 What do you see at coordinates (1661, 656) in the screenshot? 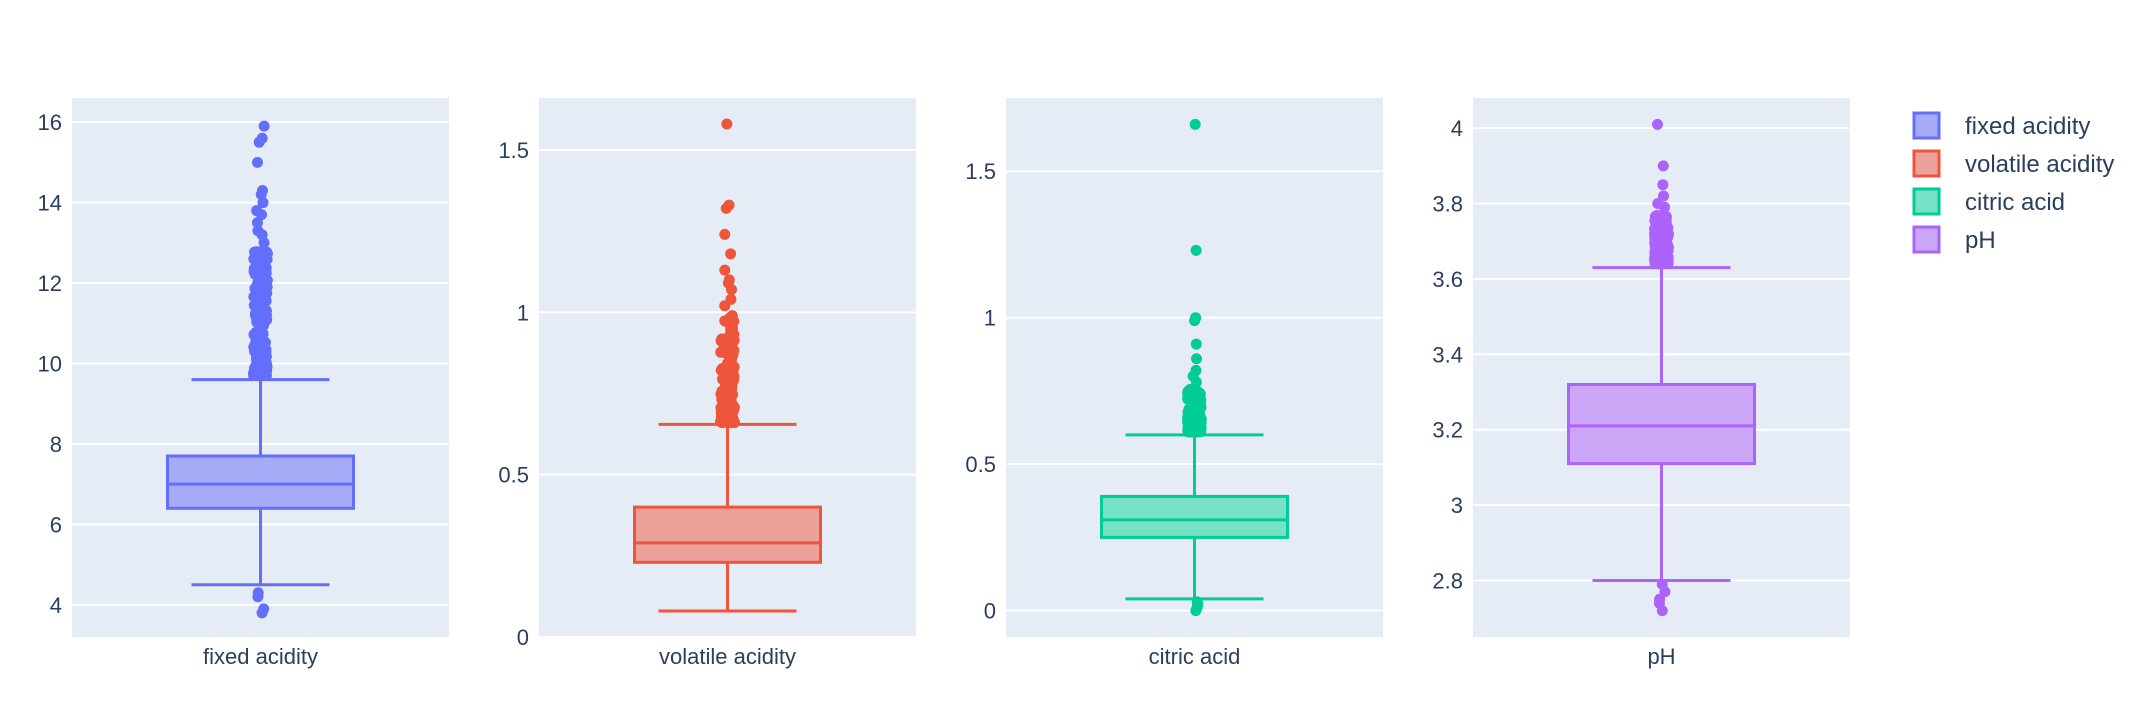
I see `x-tick-label-ph: pH` at bounding box center [1661, 656].